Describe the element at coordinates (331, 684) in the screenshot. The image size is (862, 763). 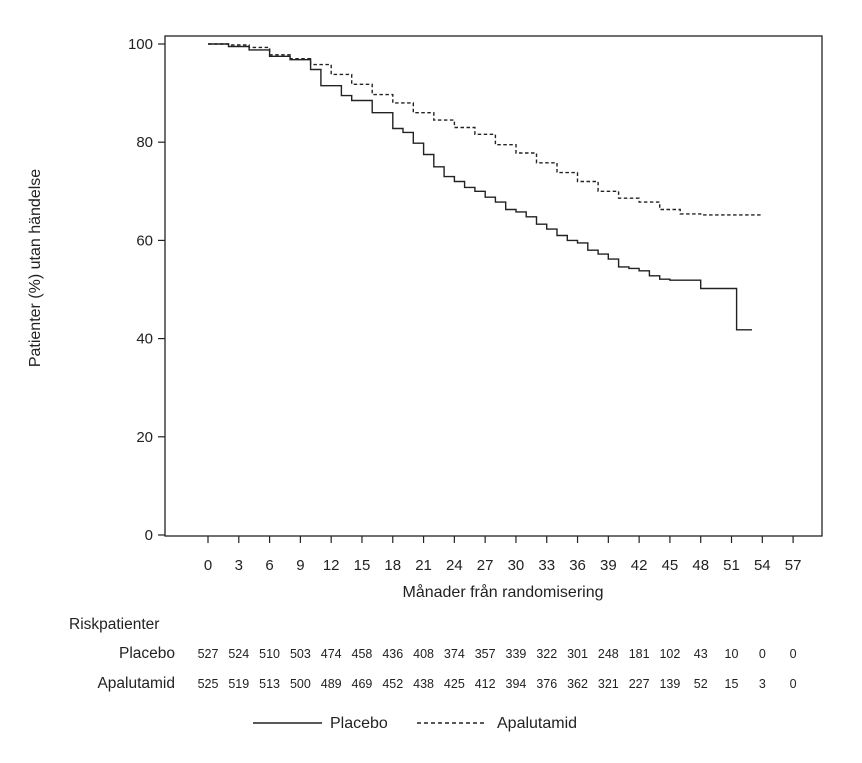
I see `risk-value-apalutamid: 489` at that location.